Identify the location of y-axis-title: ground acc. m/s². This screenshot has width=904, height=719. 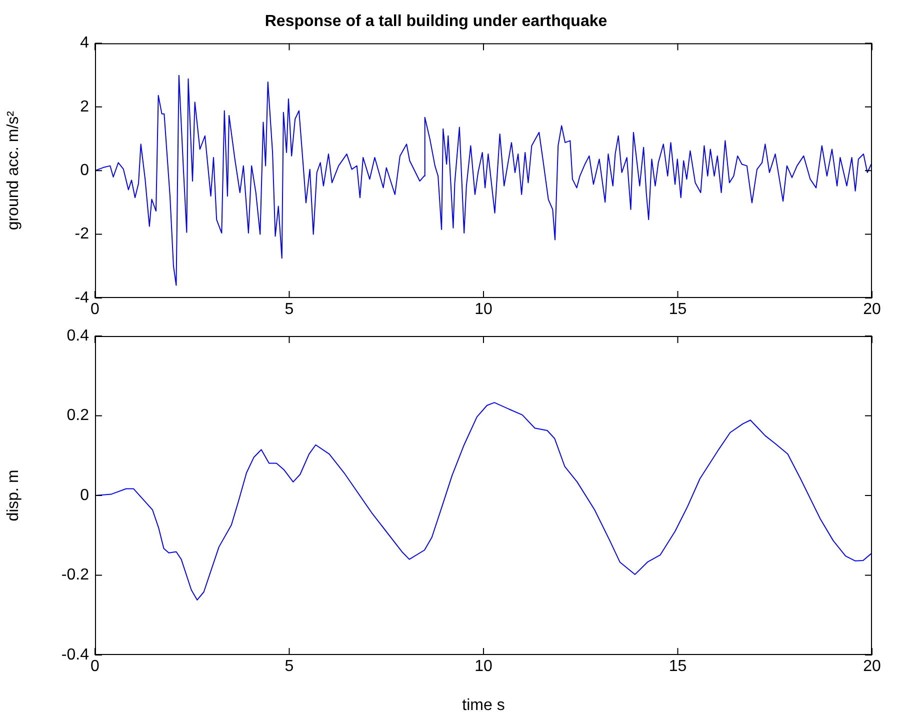
(13, 170).